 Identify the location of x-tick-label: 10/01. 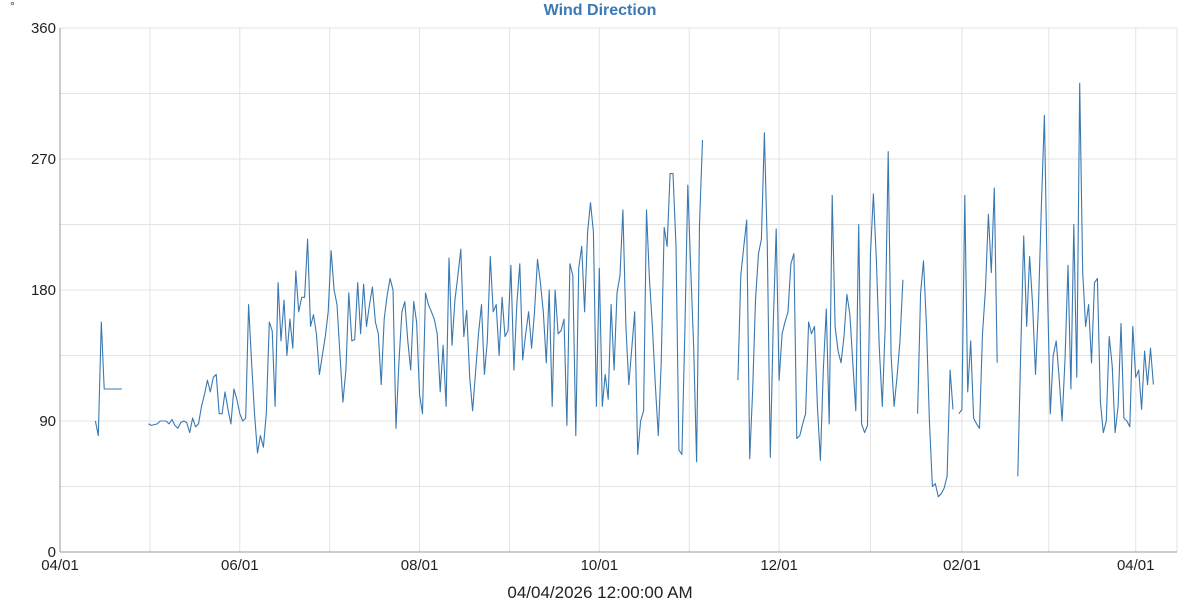
(600, 565).